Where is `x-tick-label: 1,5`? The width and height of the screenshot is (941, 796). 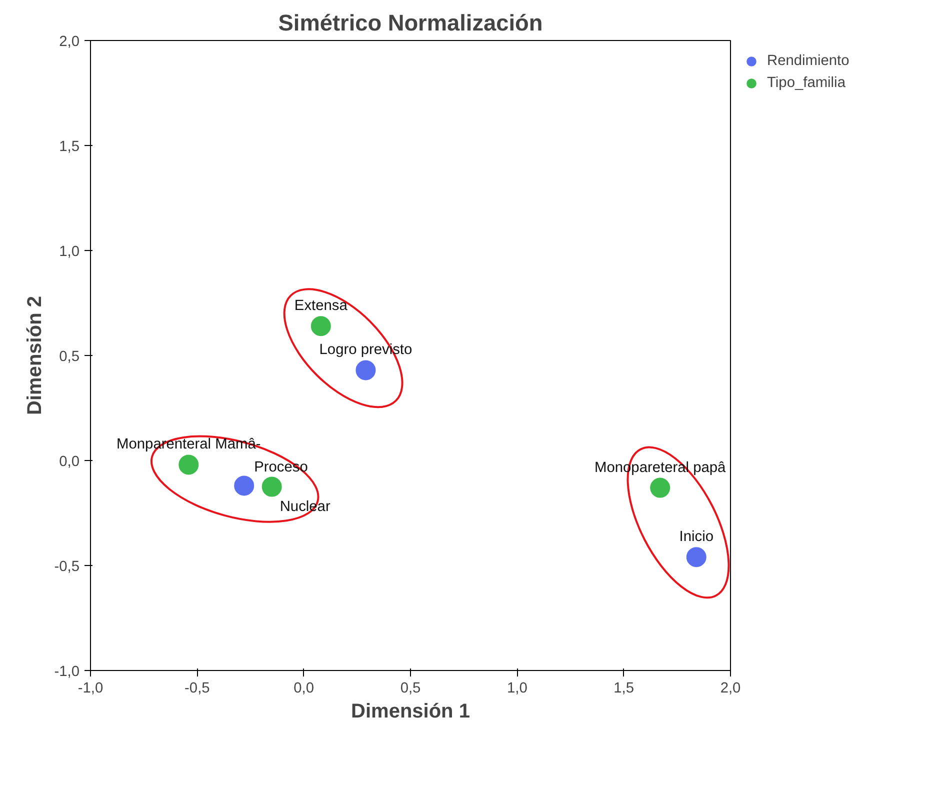
x-tick-label: 1,5 is located at coordinates (624, 688).